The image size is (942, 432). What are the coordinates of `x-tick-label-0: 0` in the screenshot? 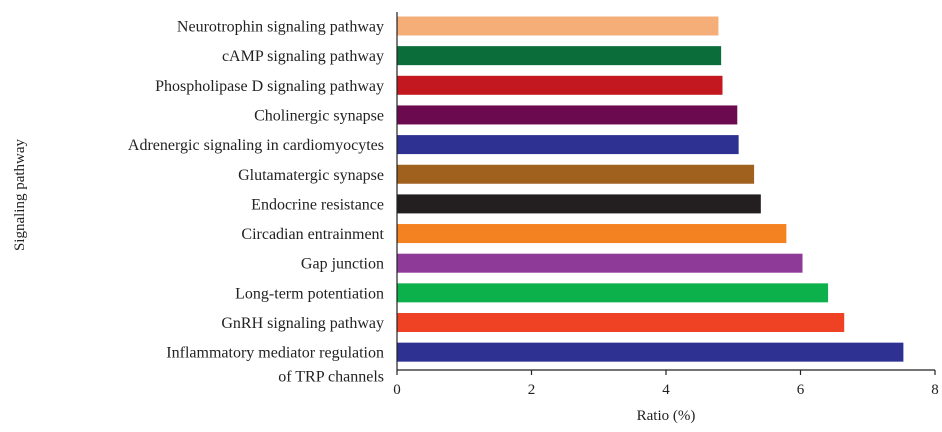 It's located at (397, 390).